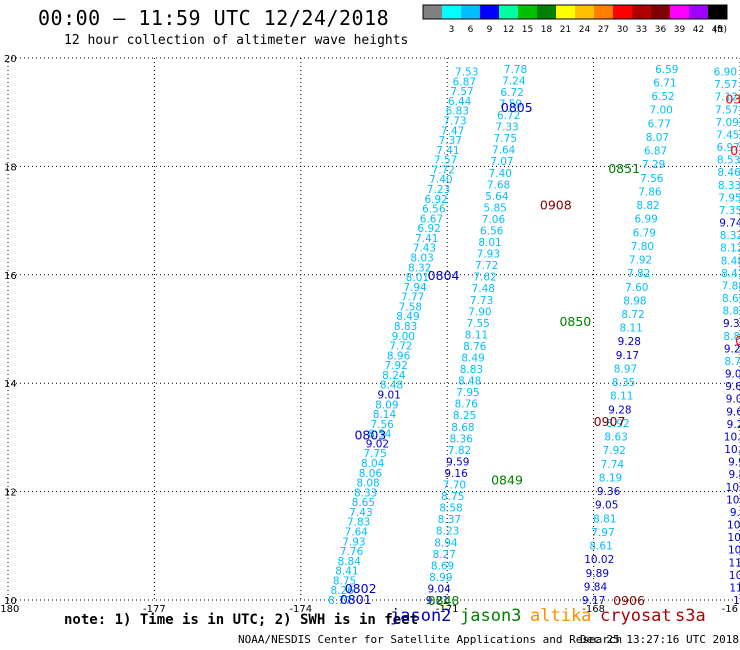 Image resolution: width=740 pixels, height=650 pixels. What do you see at coordinates (636, 616) in the screenshot?
I see `sat-label-cryosat: cryosat` at bounding box center [636, 616].